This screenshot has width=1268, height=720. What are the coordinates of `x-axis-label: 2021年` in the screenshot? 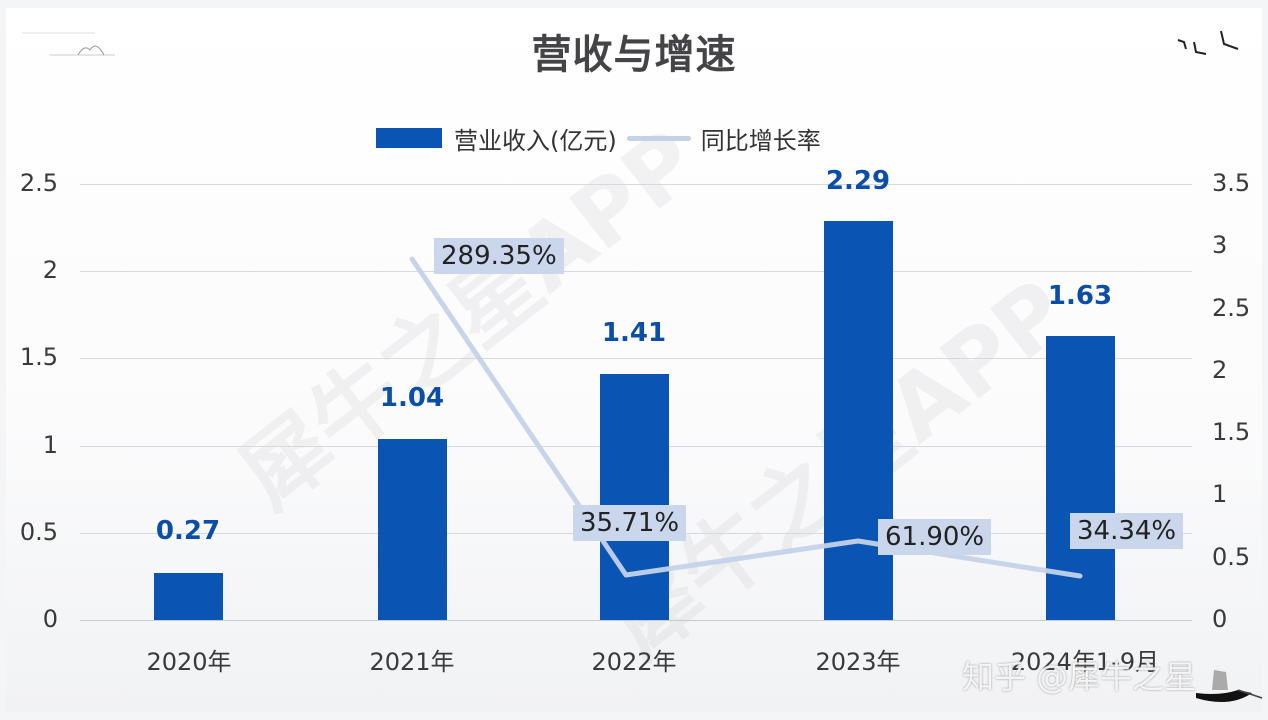 It's located at (412, 662).